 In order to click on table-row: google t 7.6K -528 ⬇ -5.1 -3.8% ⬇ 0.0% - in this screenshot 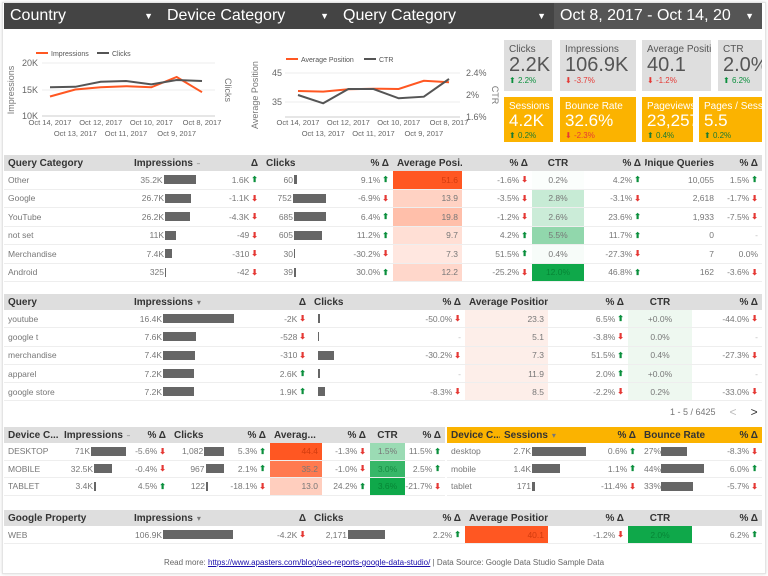, I will do `click(383, 337)`.